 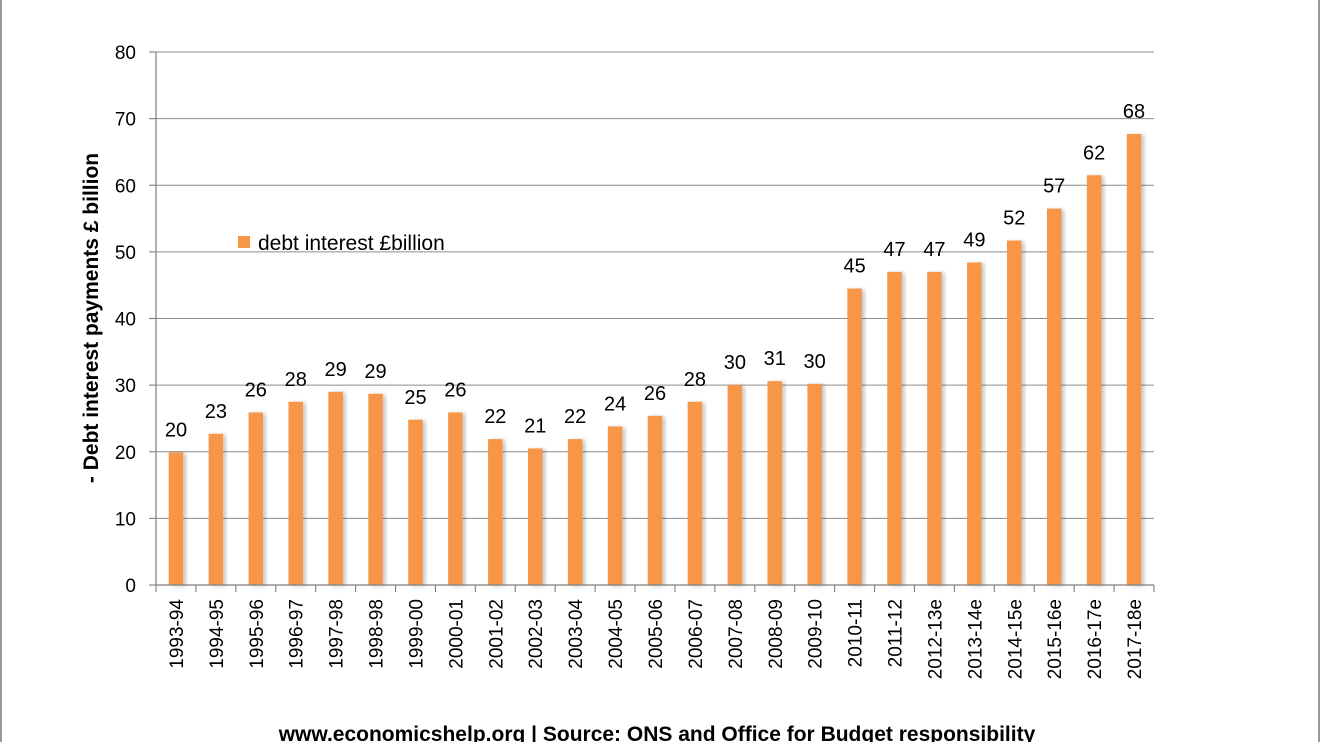 What do you see at coordinates (125, 186) in the screenshot?
I see `y-tick-label: 60` at bounding box center [125, 186].